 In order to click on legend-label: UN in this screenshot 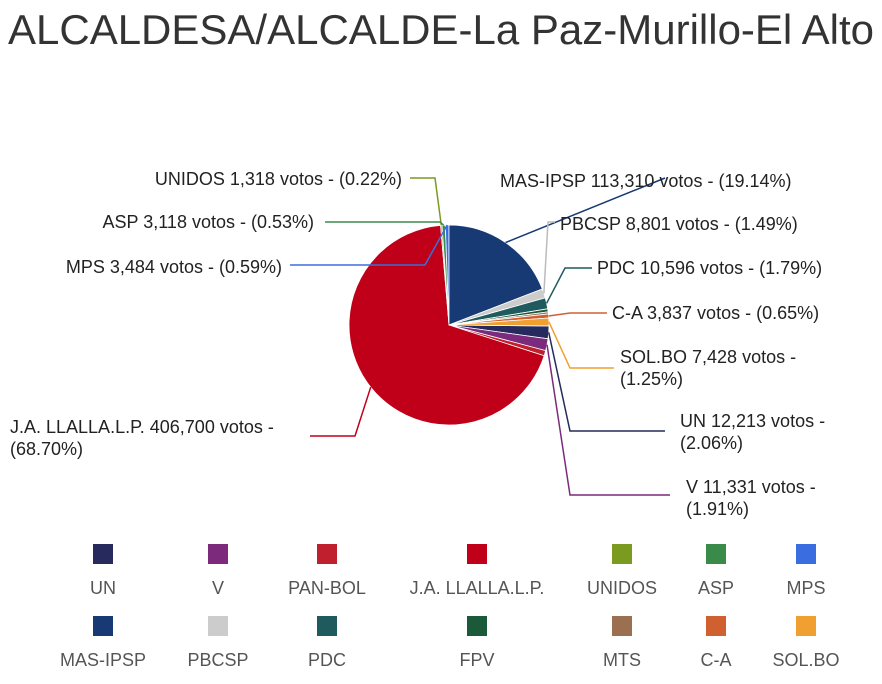, I will do `click(103, 588)`.